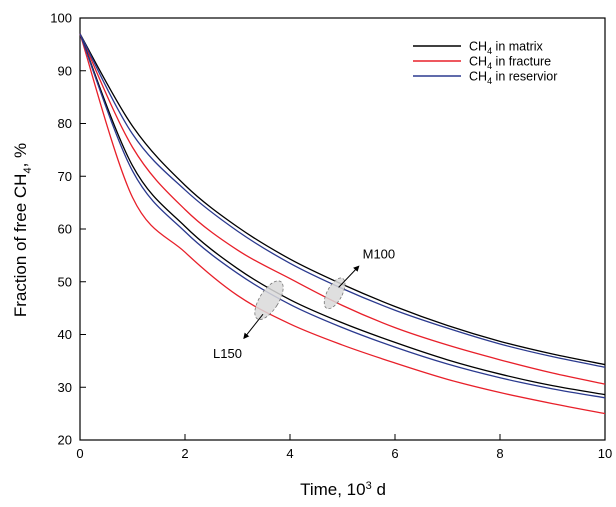 This screenshot has height=507, width=616. What do you see at coordinates (304, 303) in the screenshot?
I see `annotations: M100 L150` at bounding box center [304, 303].